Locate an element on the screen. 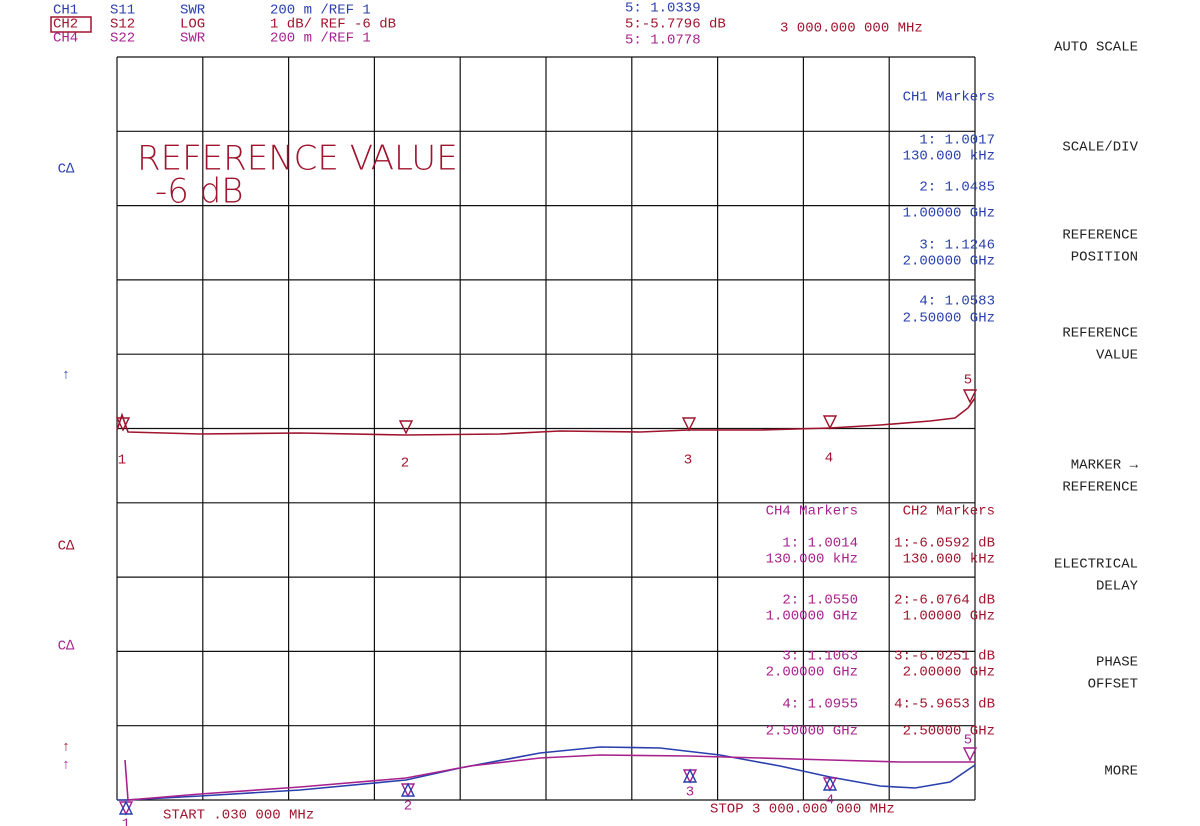 The height and width of the screenshot is (826, 1200). softkey: PHASE is located at coordinates (1117, 663).